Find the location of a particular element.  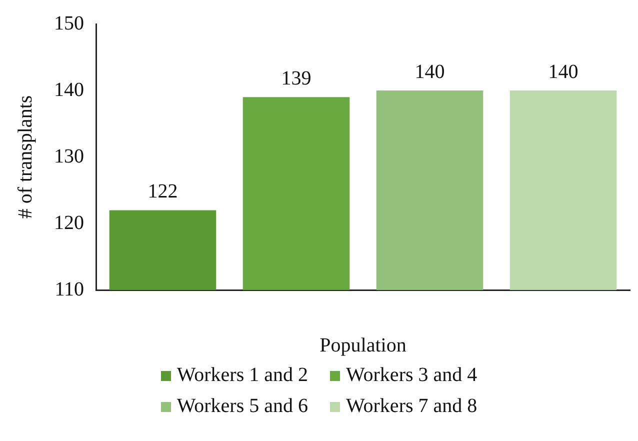

legend-label: Workers 1 and 2 is located at coordinates (242, 375).